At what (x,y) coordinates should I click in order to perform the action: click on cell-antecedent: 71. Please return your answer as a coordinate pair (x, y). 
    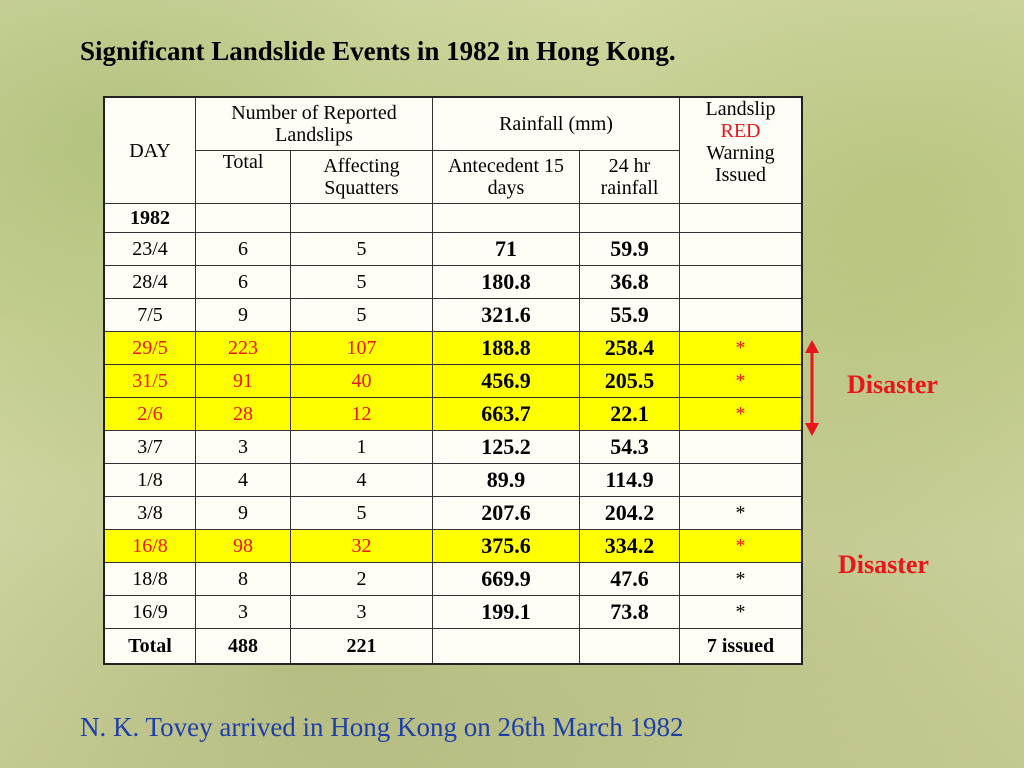
    Looking at the image, I should click on (506, 249).